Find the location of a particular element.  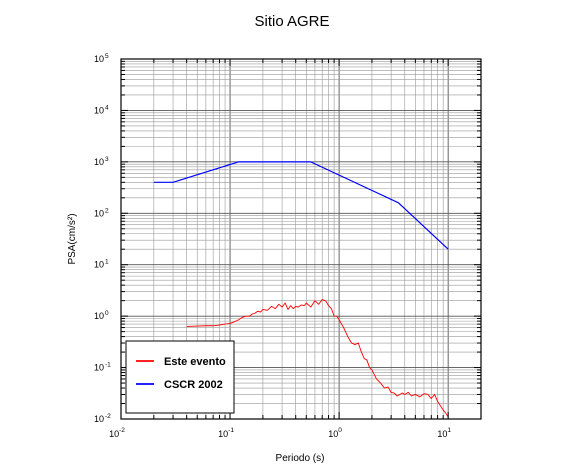

y-tick-exponent: 1 is located at coordinates (107, 262).